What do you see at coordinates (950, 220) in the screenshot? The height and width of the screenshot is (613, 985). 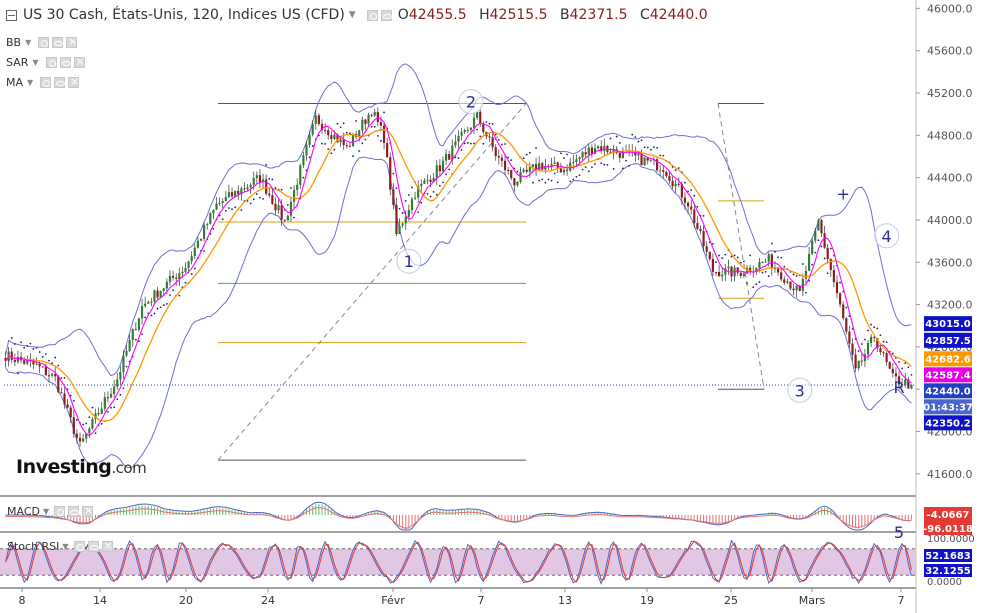 I see `price-tick-label: 44000.0` at bounding box center [950, 220].